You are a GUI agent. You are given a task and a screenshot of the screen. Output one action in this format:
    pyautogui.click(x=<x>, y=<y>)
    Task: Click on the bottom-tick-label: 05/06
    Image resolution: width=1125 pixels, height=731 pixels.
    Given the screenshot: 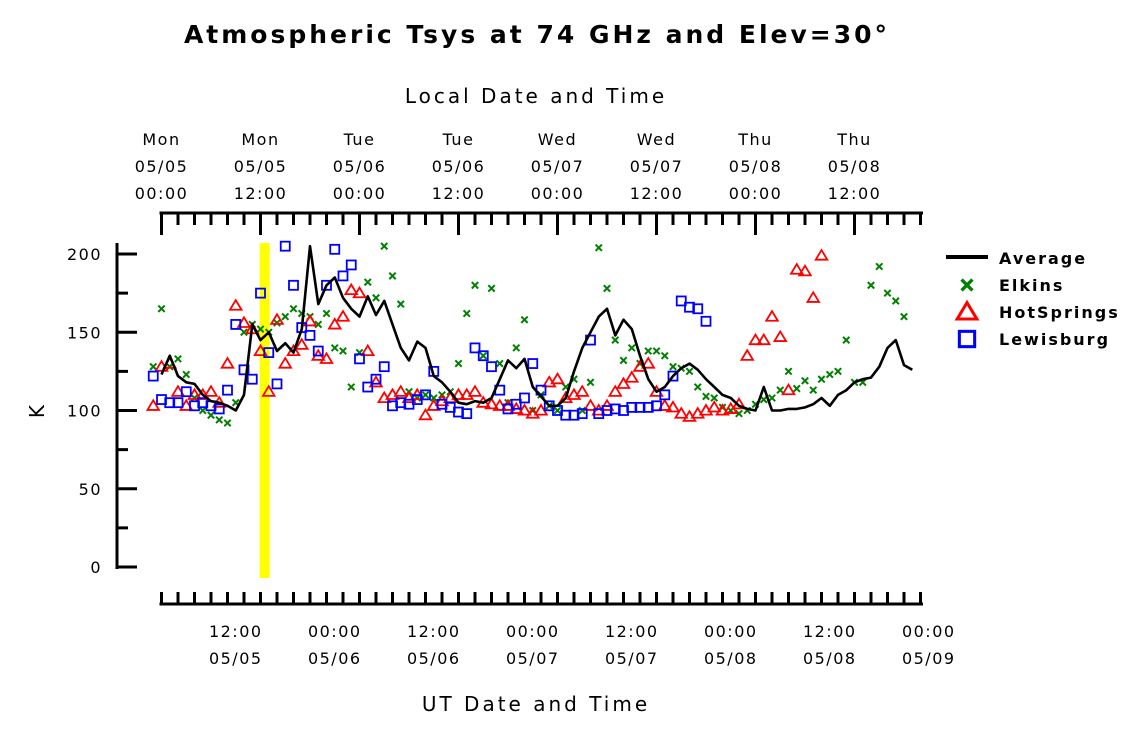 What is the action you would take?
    pyautogui.click(x=434, y=658)
    